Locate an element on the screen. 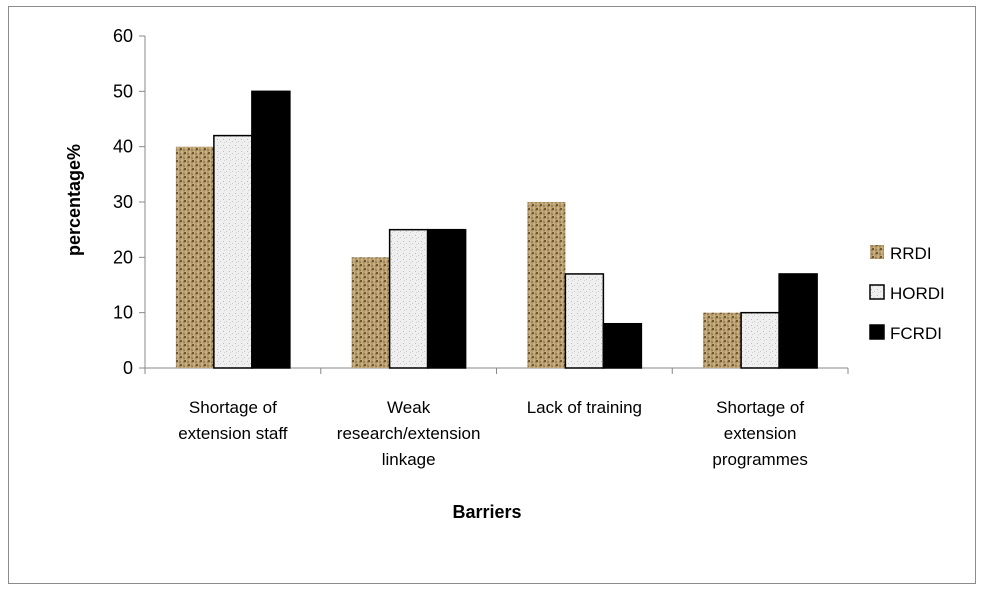 The width and height of the screenshot is (985, 590). x-axis-title: Barriers is located at coordinates (486, 512).